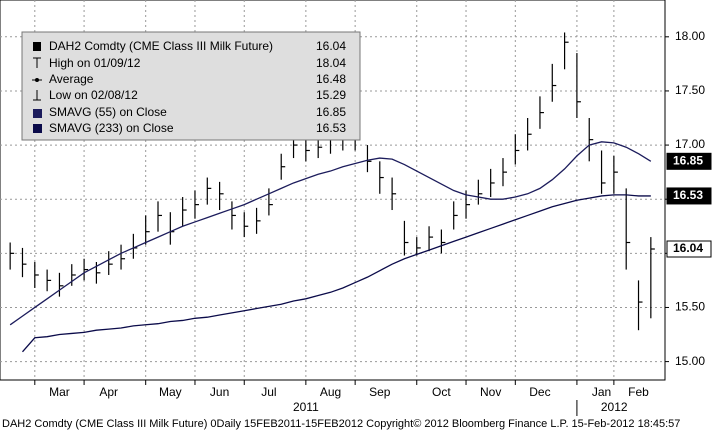 The image size is (712, 432). Describe the element at coordinates (93, 95) in the screenshot. I see `legend-label: Low on 02/08/12` at that location.